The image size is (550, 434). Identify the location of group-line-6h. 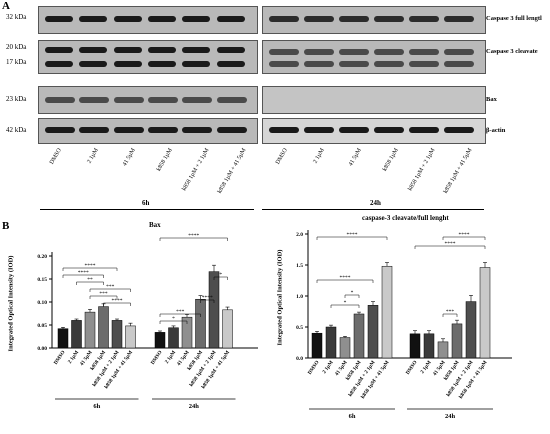
(147, 209).